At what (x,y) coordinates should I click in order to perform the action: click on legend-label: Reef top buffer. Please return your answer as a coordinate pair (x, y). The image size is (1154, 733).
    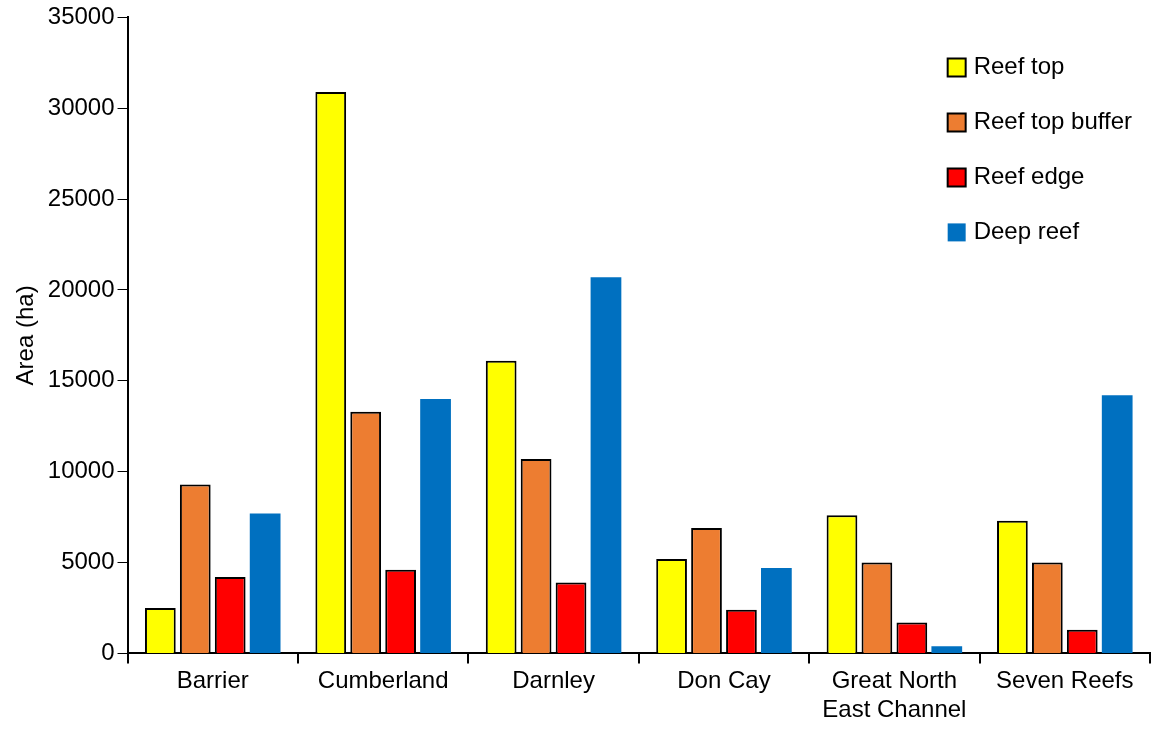
    Looking at the image, I should click on (1053, 121).